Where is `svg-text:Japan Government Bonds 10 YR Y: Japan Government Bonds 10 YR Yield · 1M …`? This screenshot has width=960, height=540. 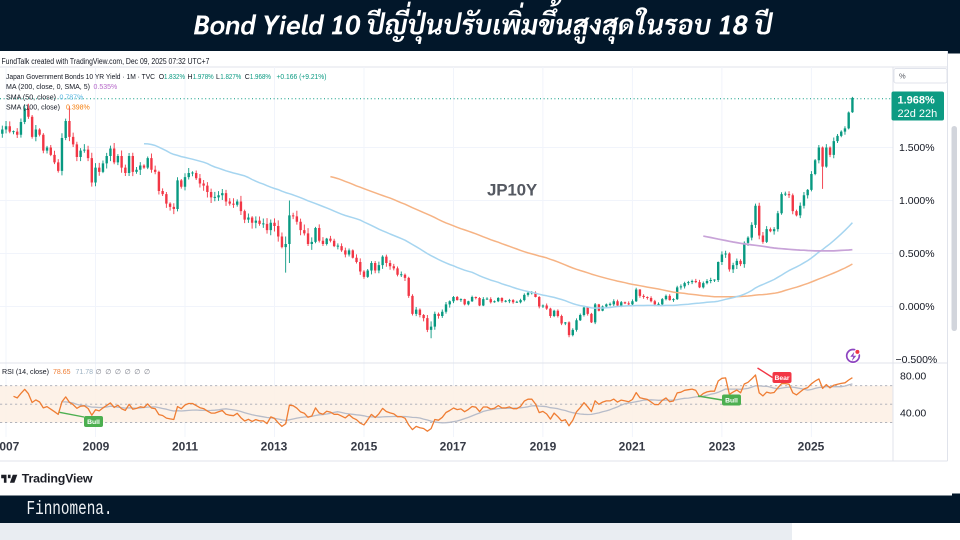
svg-text:Japan Government Bonds 10 YR Y: Japan Government Bonds 10 YR Yield · 1M … is located at coordinates (80, 77).